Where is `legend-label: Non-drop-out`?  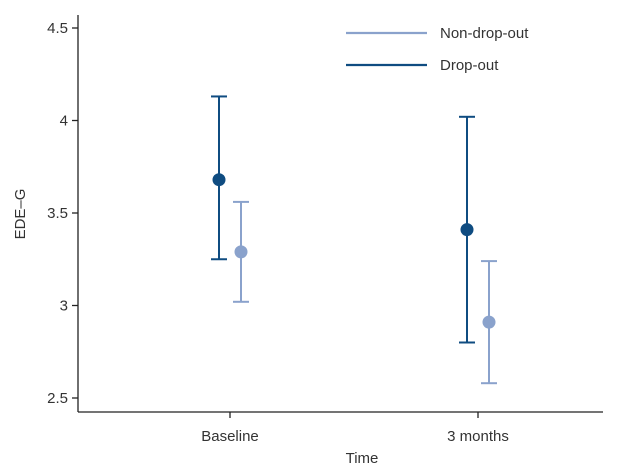 legend-label: Non-drop-out is located at coordinates (484, 33).